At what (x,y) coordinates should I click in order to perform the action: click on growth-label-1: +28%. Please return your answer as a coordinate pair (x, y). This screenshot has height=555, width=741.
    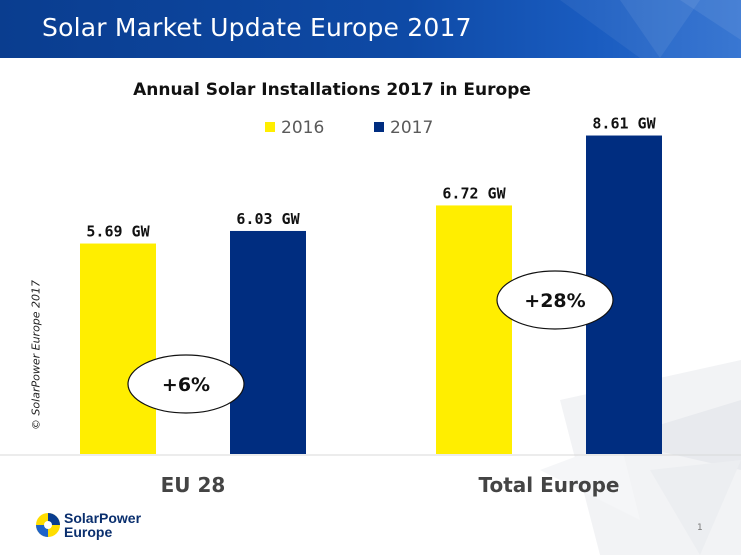
    Looking at the image, I should click on (554, 301).